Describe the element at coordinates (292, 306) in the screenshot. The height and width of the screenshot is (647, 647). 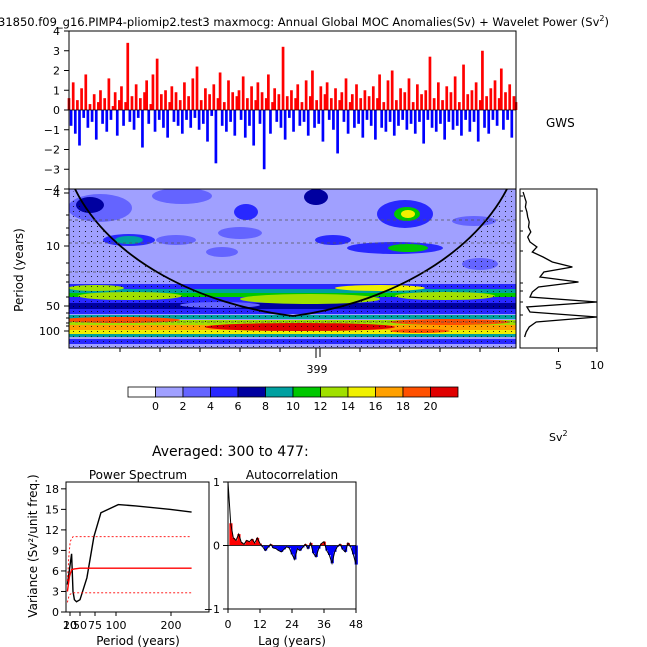
I see `power-band` at that location.